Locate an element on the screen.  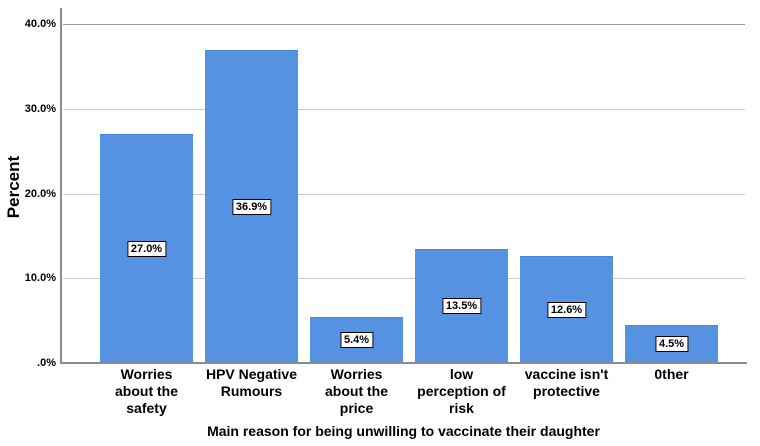
y-tick-label: 10.0% is located at coordinates (40, 278).